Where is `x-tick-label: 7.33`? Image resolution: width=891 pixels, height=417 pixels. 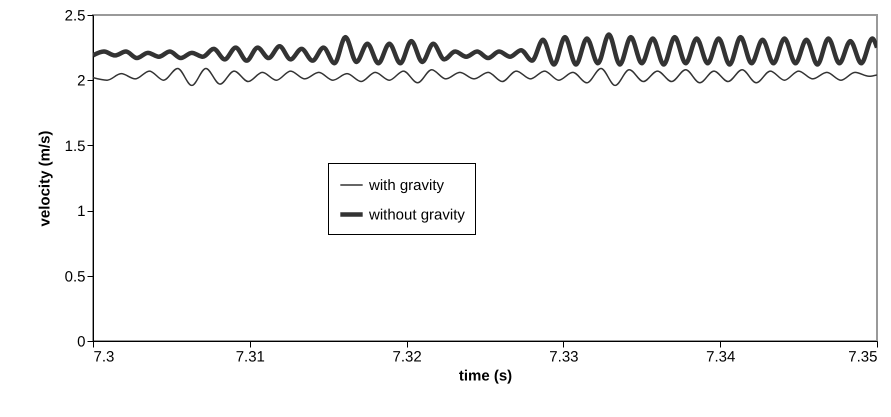 x-tick-label: 7.33 is located at coordinates (563, 357).